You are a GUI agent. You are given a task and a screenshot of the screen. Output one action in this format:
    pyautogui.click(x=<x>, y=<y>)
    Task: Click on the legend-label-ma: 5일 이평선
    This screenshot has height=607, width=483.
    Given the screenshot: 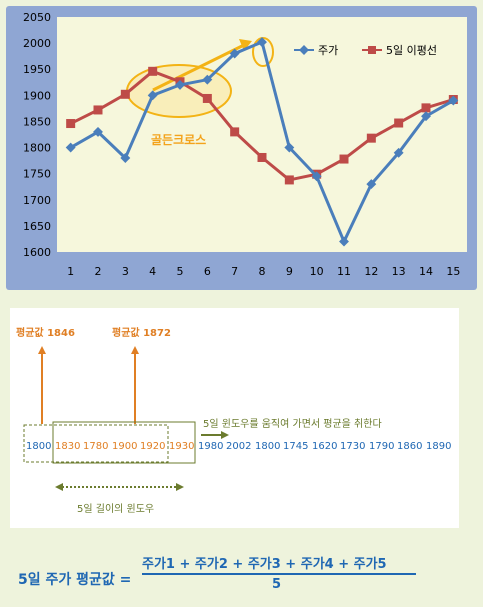 What is the action you would take?
    pyautogui.click(x=411, y=50)
    